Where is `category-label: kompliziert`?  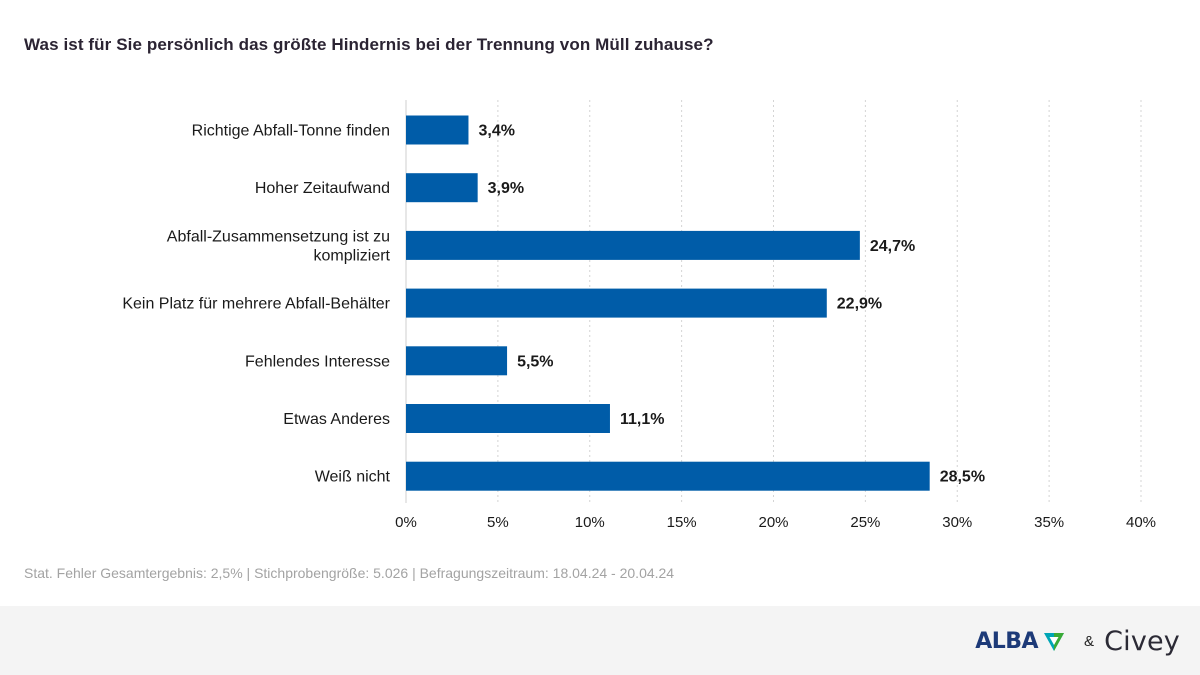
category-label: kompliziert is located at coordinates (352, 255).